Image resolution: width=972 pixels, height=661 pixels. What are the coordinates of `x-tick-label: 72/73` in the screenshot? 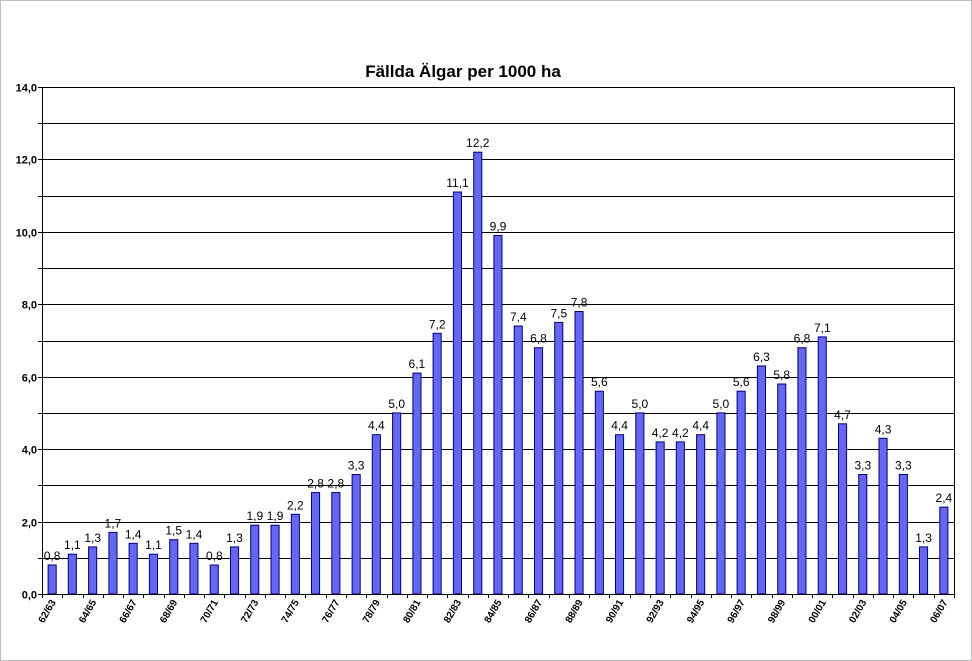 It's located at (250, 612).